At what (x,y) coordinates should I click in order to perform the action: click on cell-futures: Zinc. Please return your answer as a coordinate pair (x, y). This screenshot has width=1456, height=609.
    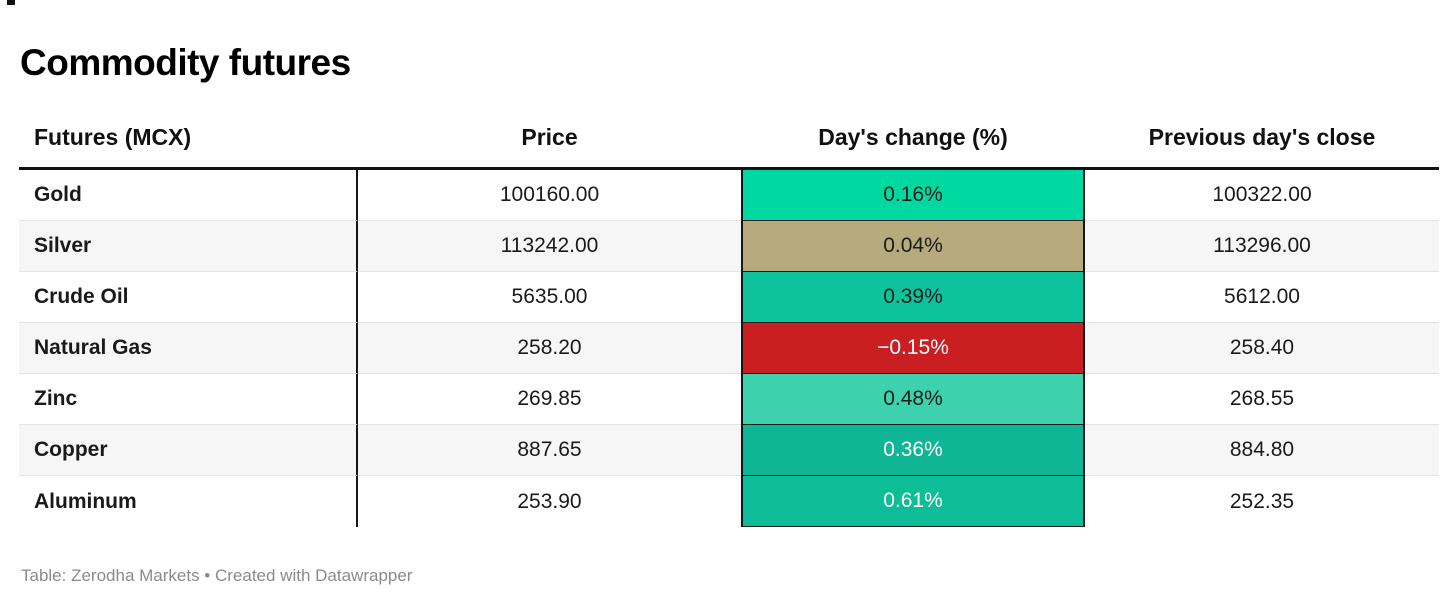
    Looking at the image, I should click on (188, 399).